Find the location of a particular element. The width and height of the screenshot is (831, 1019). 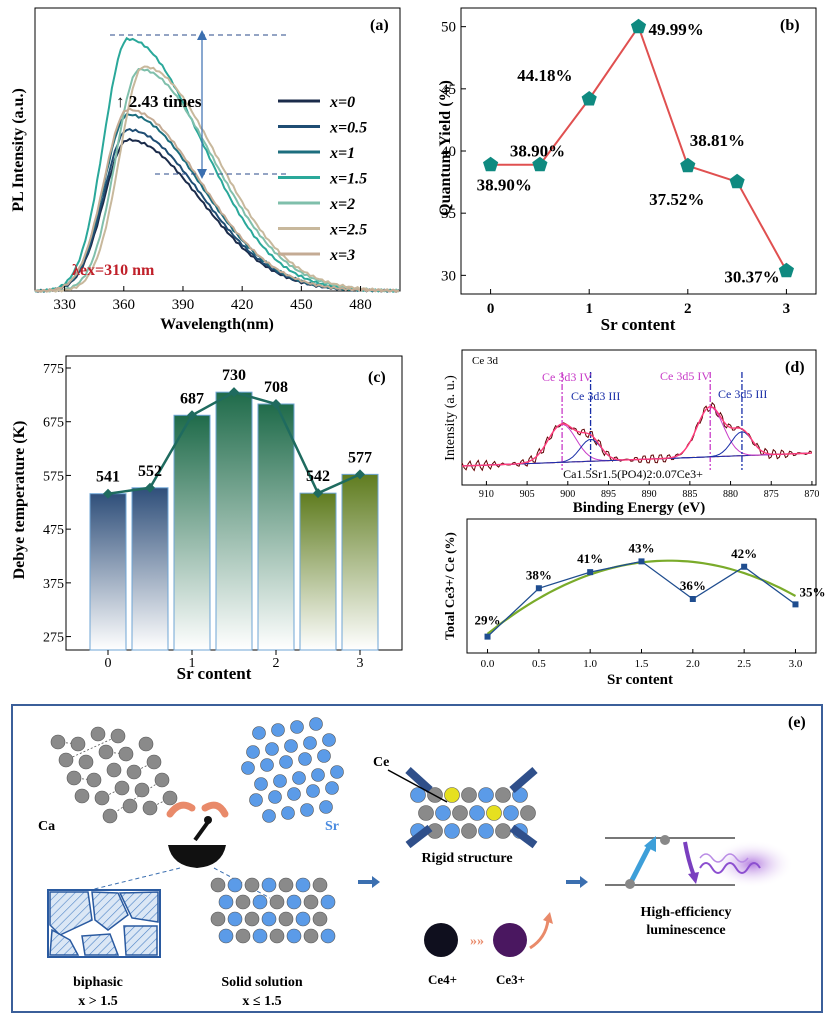

ytick-label: 375 is located at coordinates (53, 584).